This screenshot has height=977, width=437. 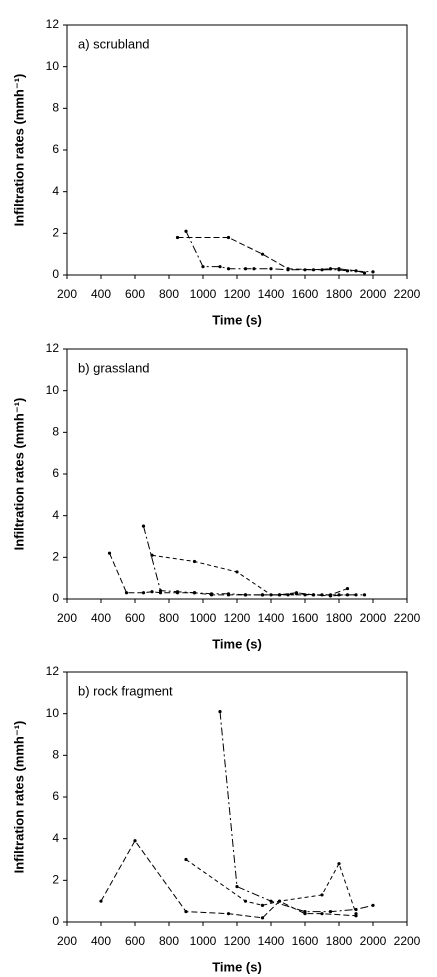 What do you see at coordinates (271, 941) in the screenshot?
I see `x-tick-label: 1400` at bounding box center [271, 941].